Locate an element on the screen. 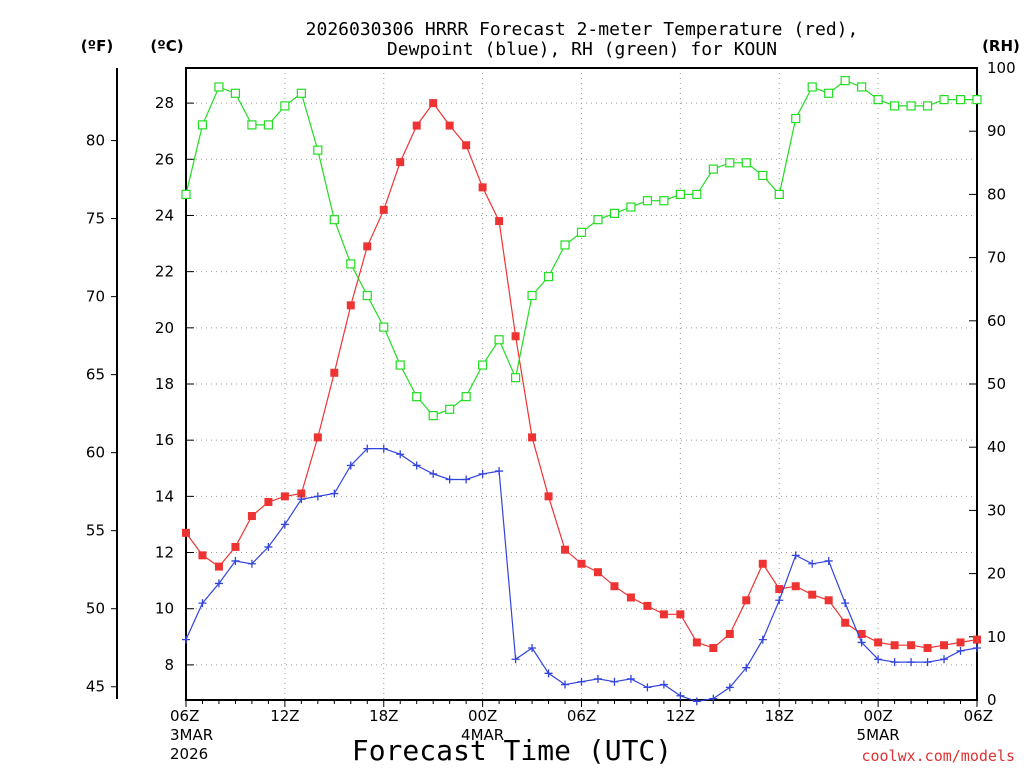  time-tick-label: 18Z is located at coordinates (383, 716).